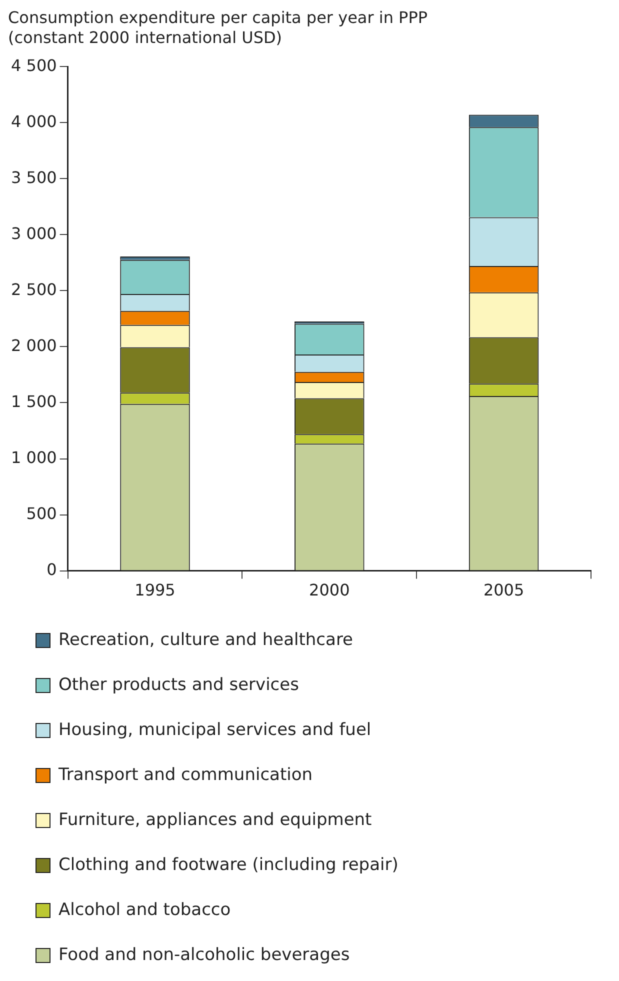  What do you see at coordinates (206, 640) in the screenshot?
I see `legend-label: Recreation, culture and healthcare` at bounding box center [206, 640].